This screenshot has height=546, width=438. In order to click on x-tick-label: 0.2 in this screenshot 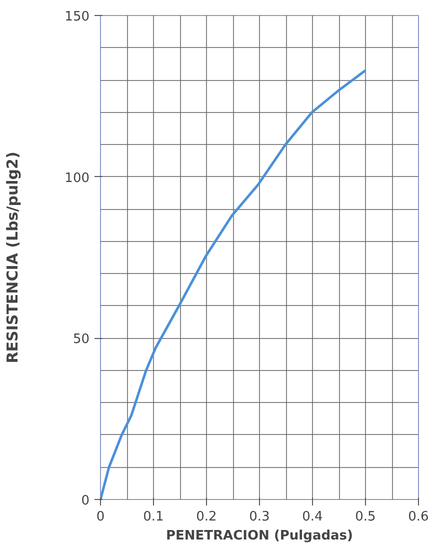, I will do `click(206, 517)`.